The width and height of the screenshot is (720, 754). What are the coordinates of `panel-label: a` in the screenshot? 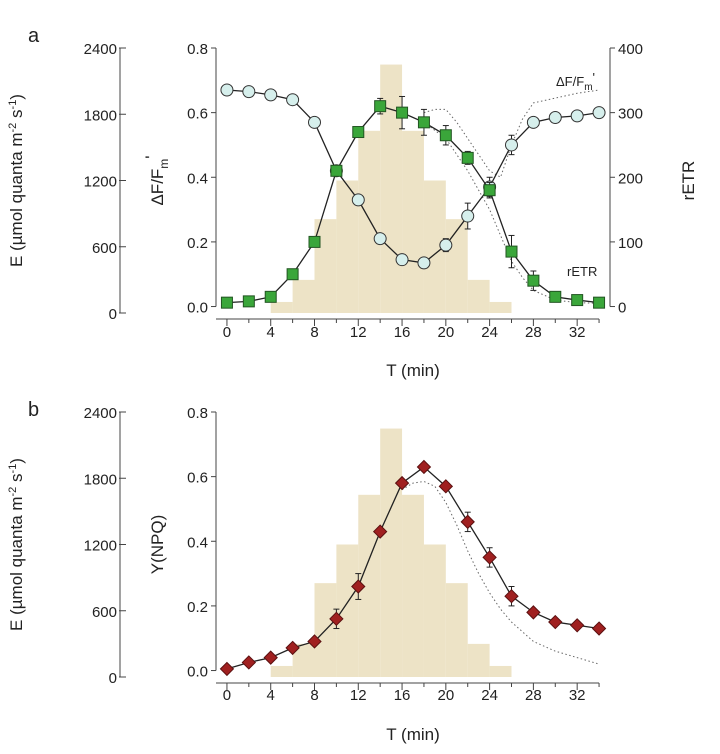 It's located at (34, 36).